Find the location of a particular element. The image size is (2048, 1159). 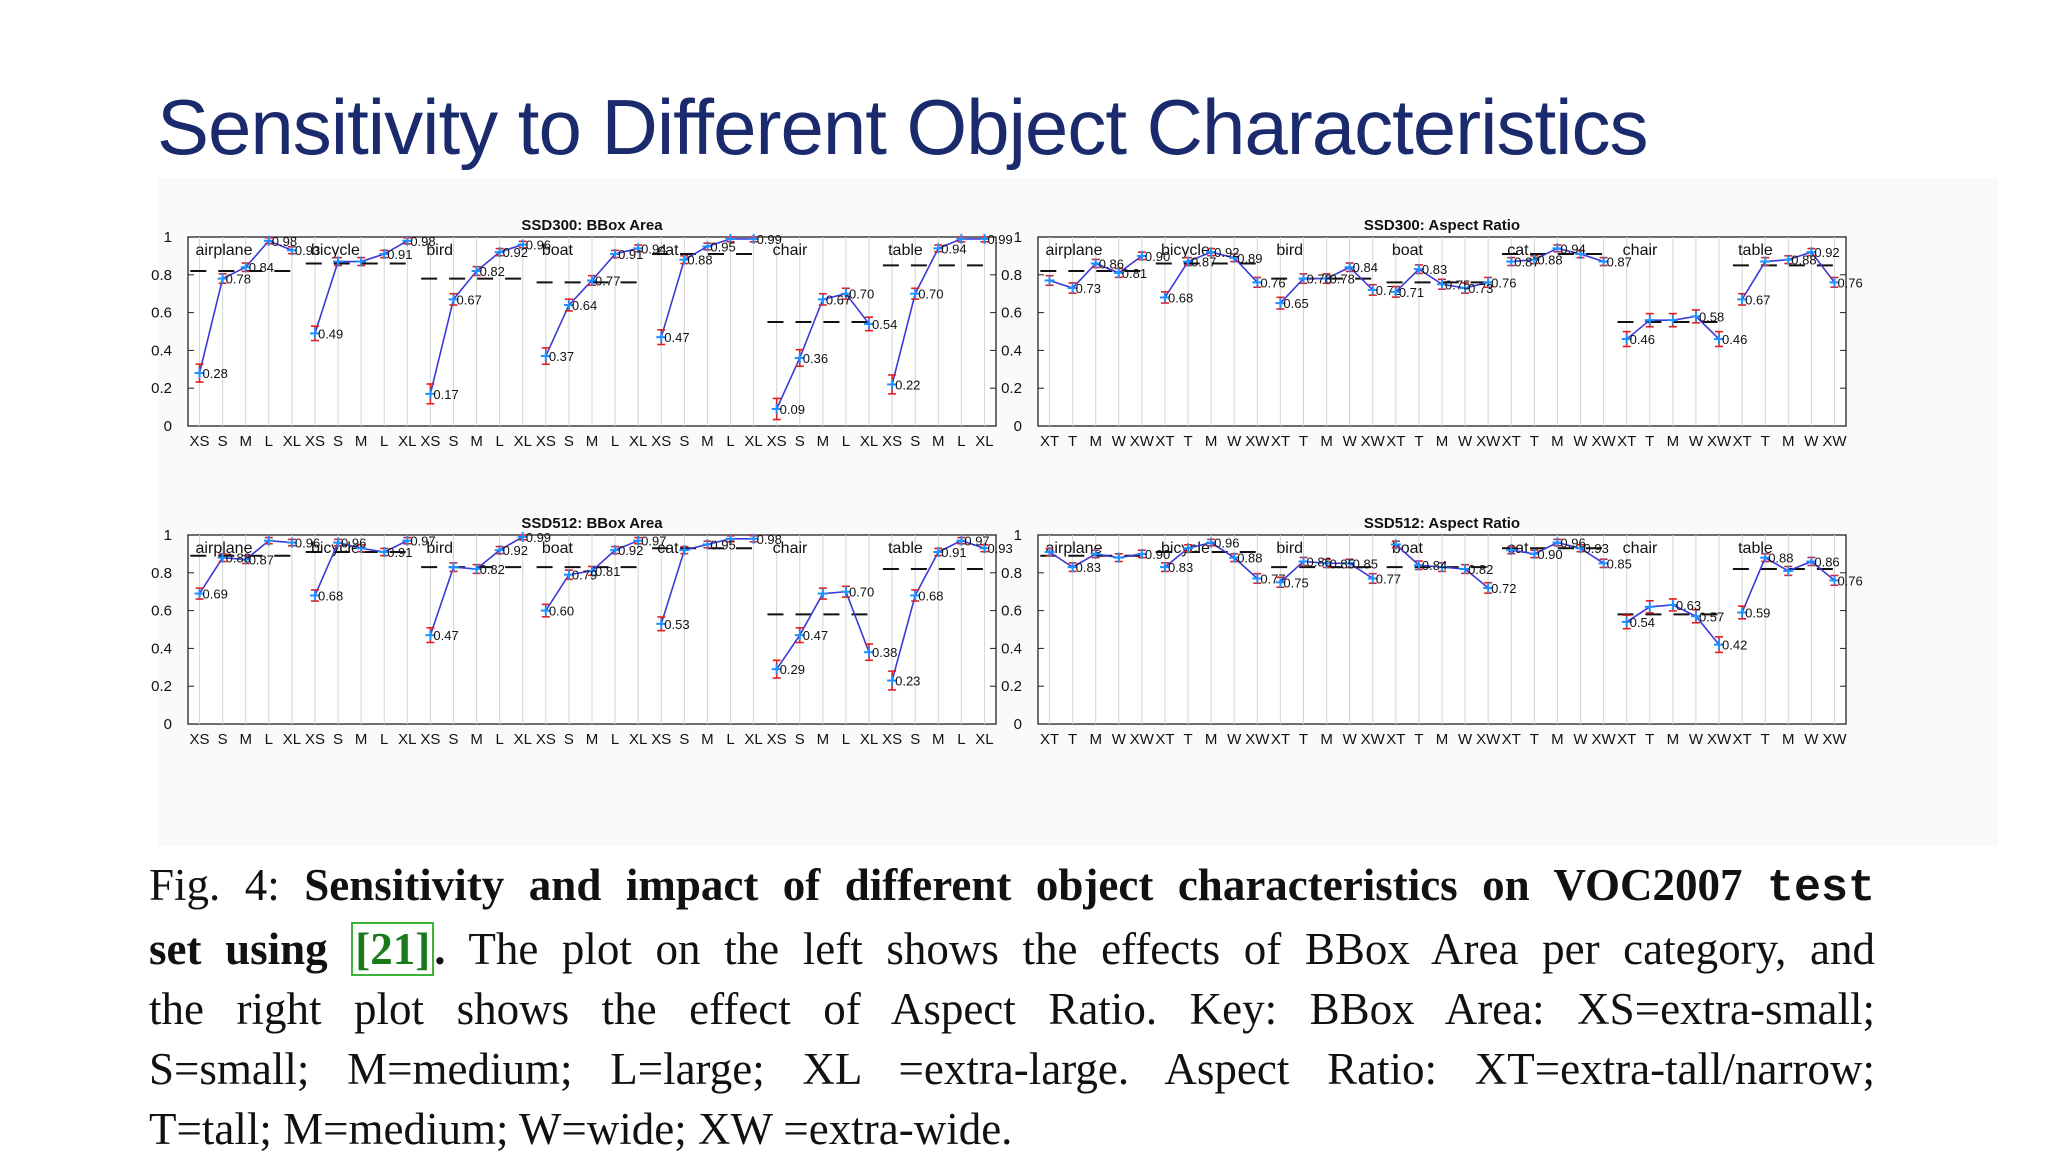

data-label: 0.96 is located at coordinates (1226, 543).